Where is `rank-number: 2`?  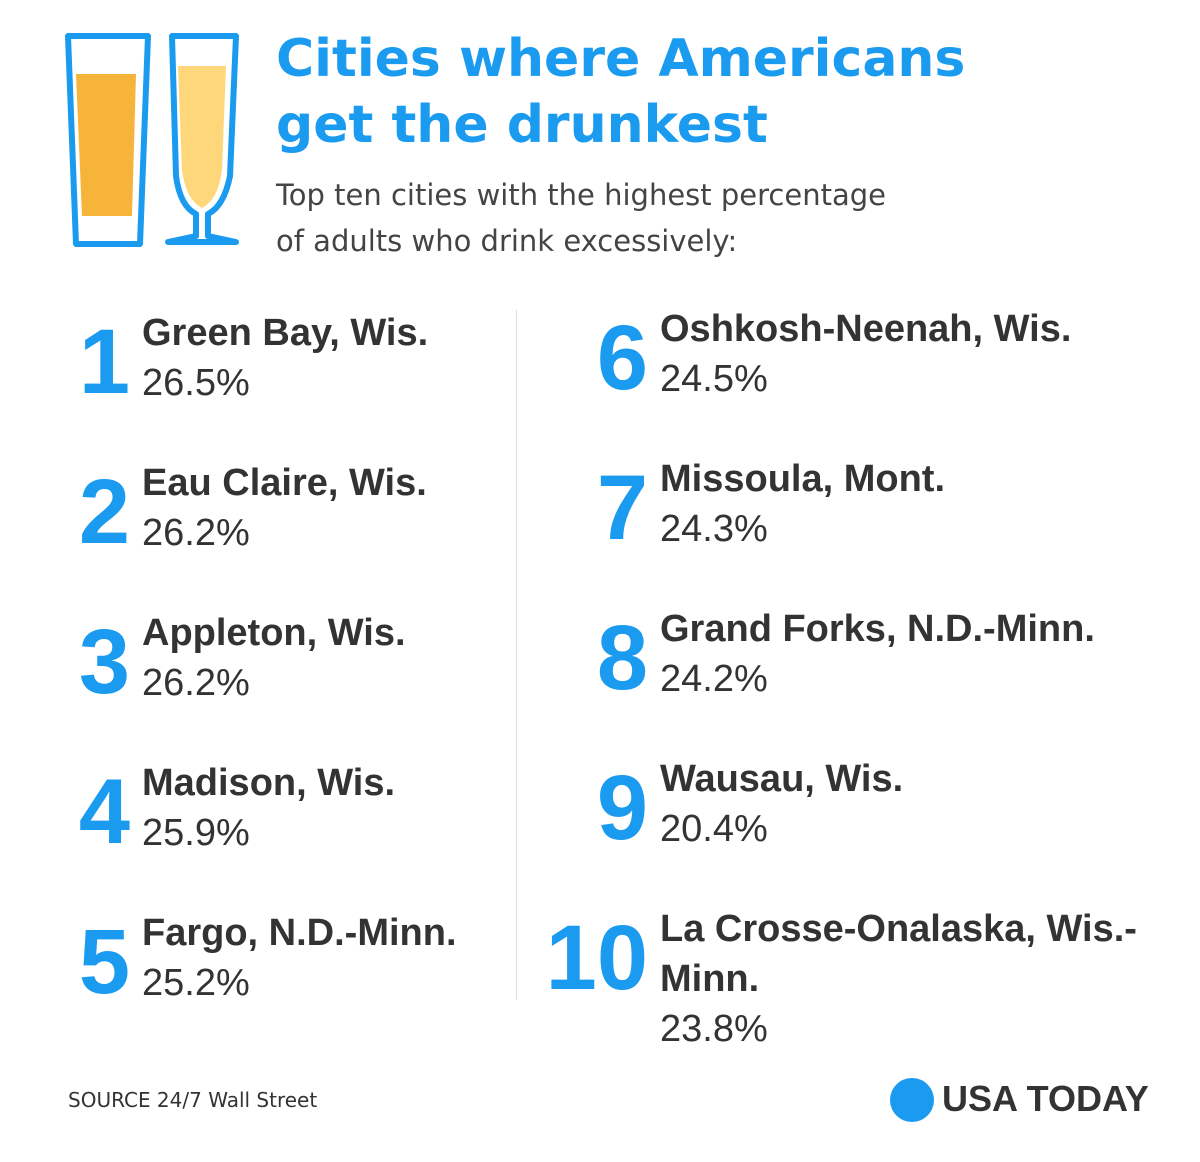
rank-number: 2 is located at coordinates (104, 512).